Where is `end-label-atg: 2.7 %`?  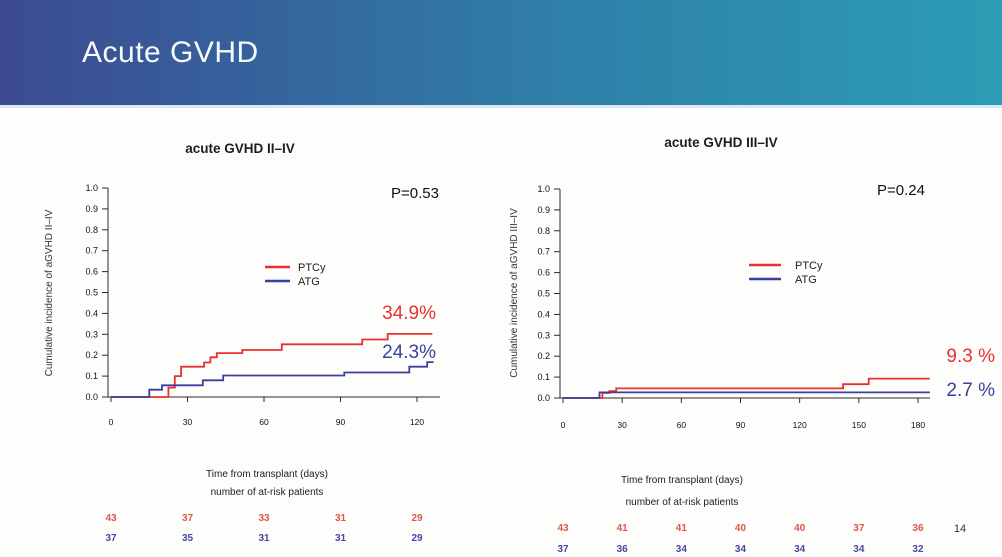 end-label-atg: 2.7 % is located at coordinates (970, 390).